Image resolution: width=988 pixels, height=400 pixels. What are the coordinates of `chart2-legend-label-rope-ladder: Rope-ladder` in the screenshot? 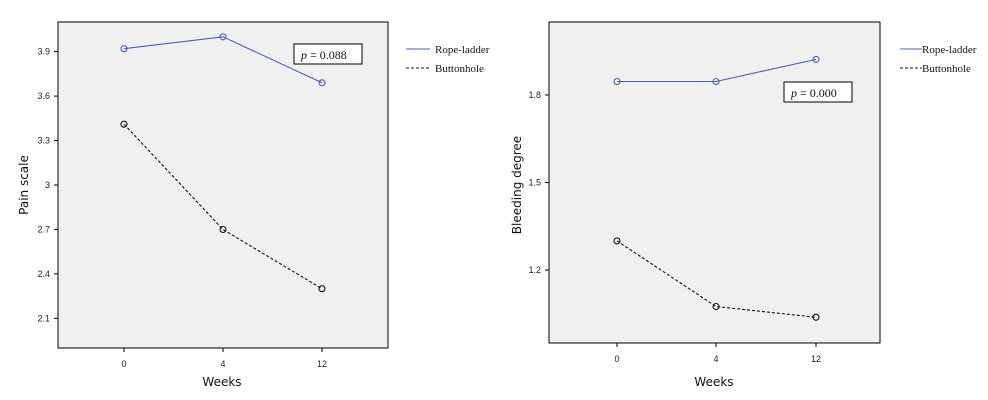 It's located at (949, 50).